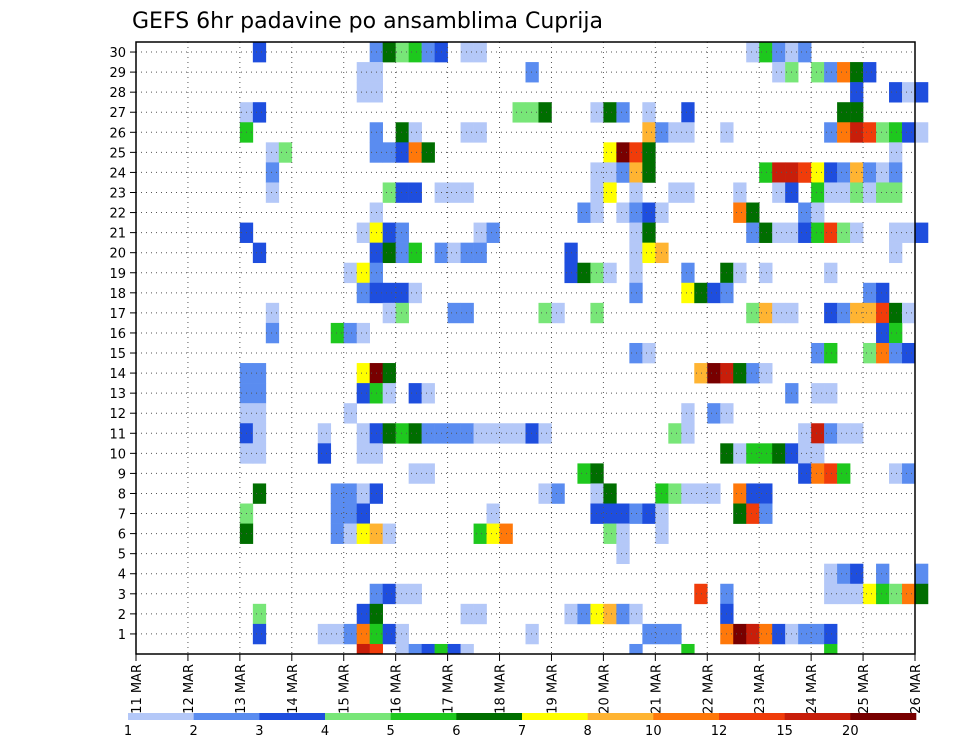 The width and height of the screenshot is (960, 742). What do you see at coordinates (117, 314) in the screenshot?
I see `y-tick-label: 17` at bounding box center [117, 314].